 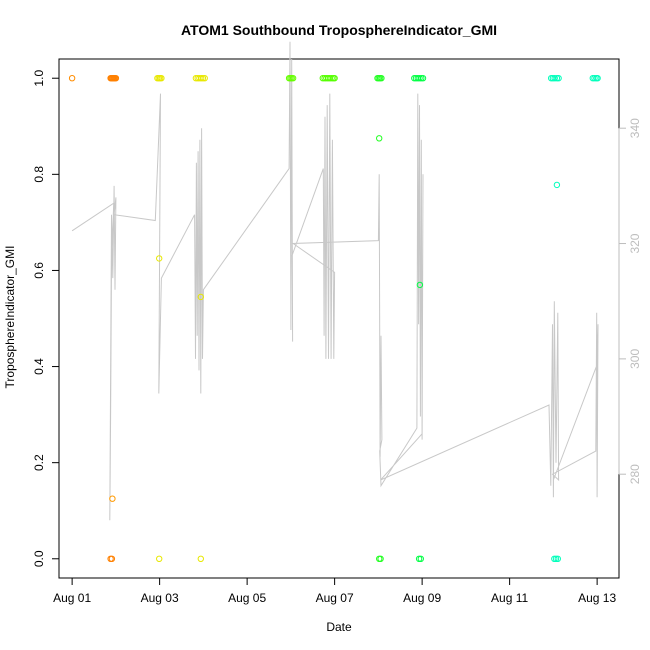 What do you see at coordinates (339, 627) in the screenshot?
I see `x-axis-label: Date` at bounding box center [339, 627].